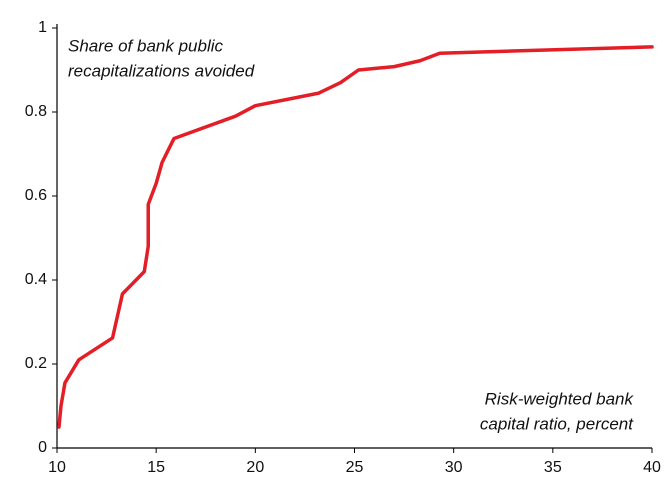  Describe the element at coordinates (42, 447) in the screenshot. I see `y-tick-label: 0` at that location.